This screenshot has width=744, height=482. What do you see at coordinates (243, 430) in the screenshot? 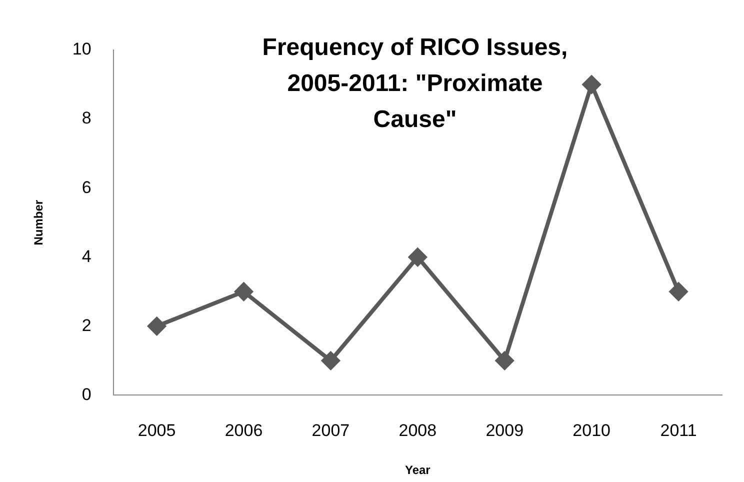
I see `x-tick-label: 2006` at bounding box center [243, 430].